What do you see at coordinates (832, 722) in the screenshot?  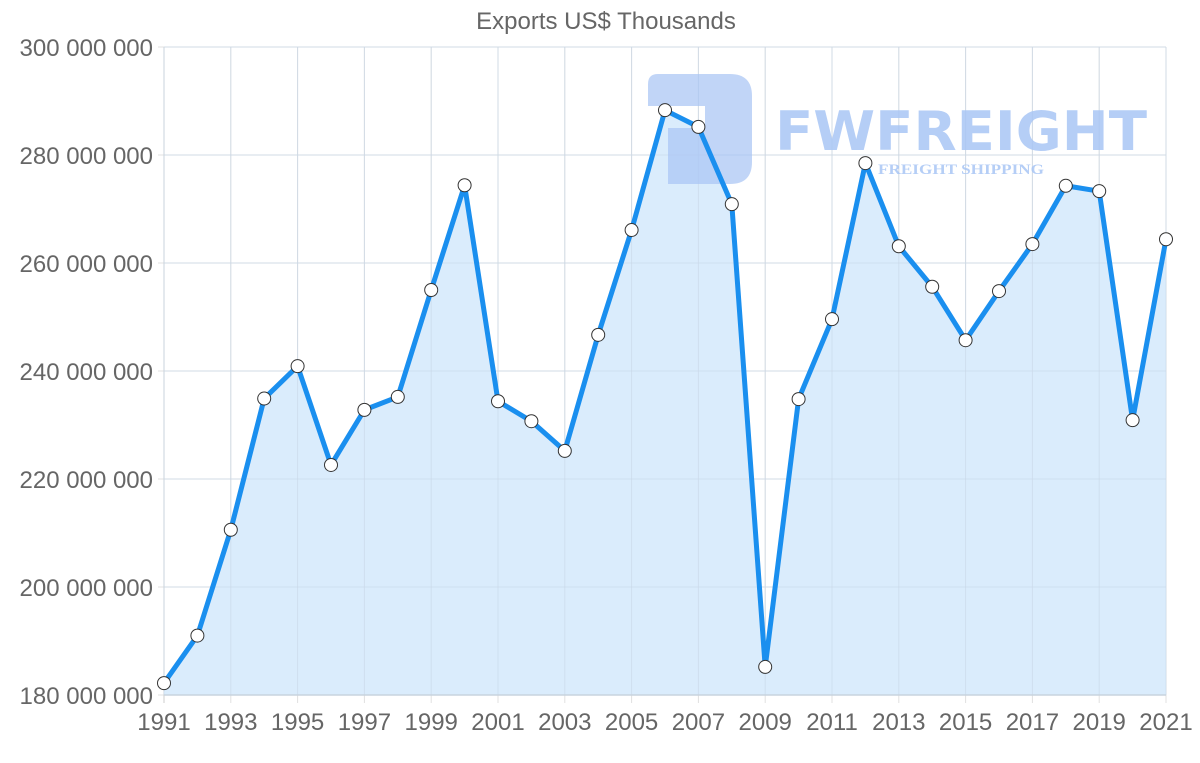 I see `x-tick-label: 2011` at bounding box center [832, 722].